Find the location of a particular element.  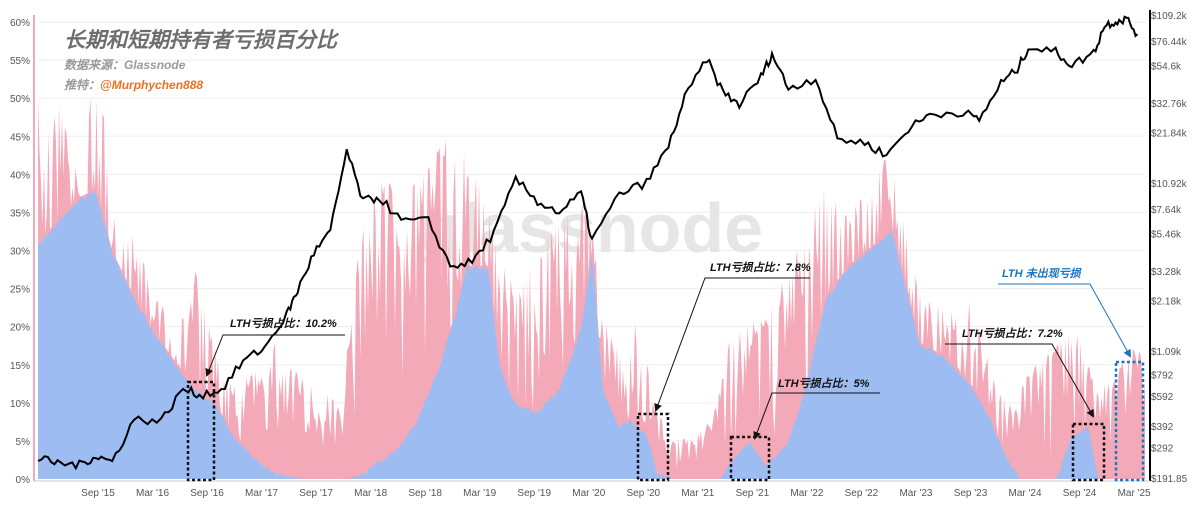

x-tick-label: Sep '23 is located at coordinates (971, 493).